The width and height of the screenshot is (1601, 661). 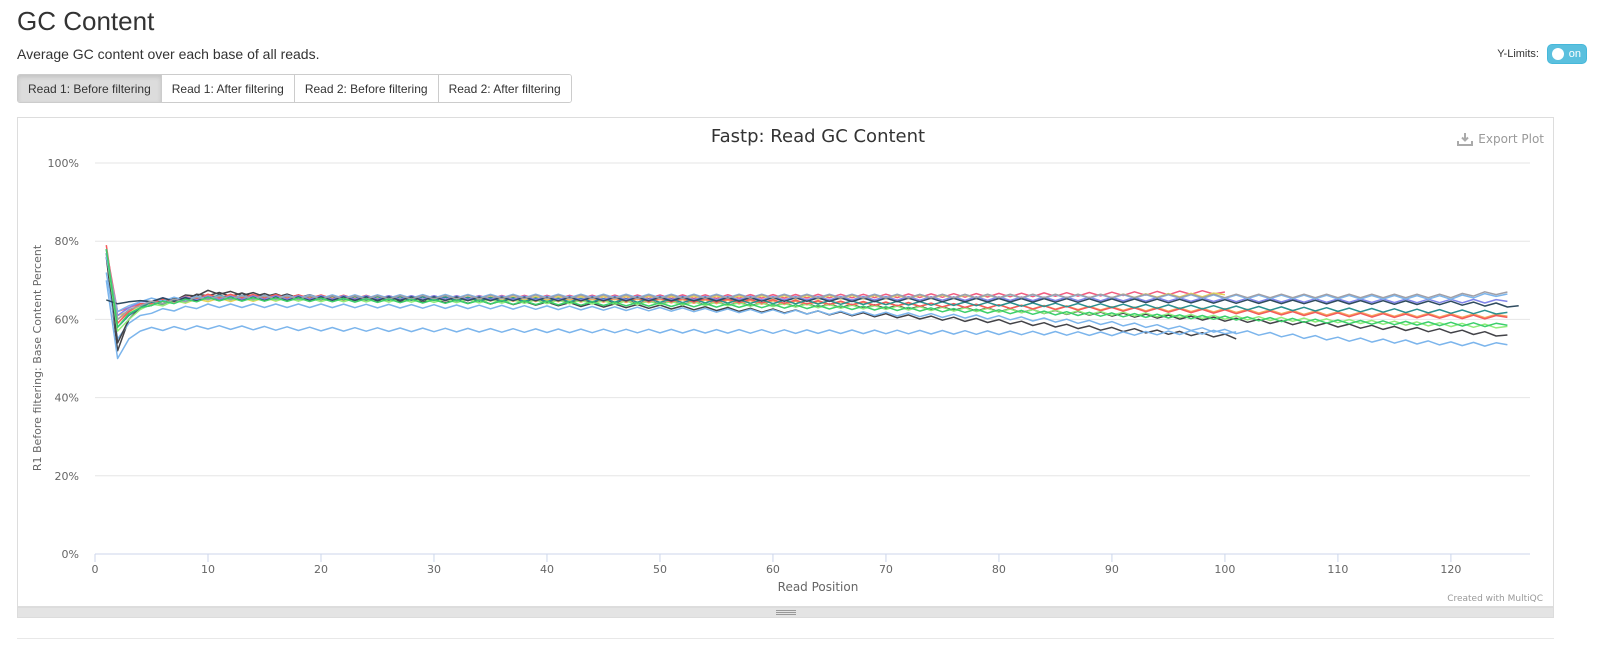 What do you see at coordinates (1511, 139) in the screenshot?
I see `export-plot-label: Export Plot` at bounding box center [1511, 139].